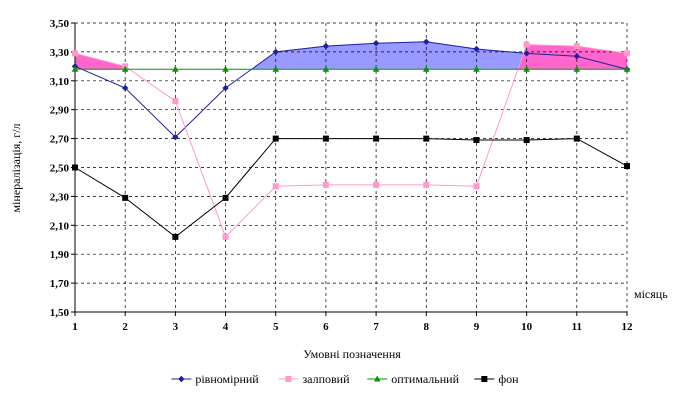 This screenshot has height=406, width=680. Describe the element at coordinates (60, 111) in the screenshot. I see `y-tick-label: 2,90` at that location.